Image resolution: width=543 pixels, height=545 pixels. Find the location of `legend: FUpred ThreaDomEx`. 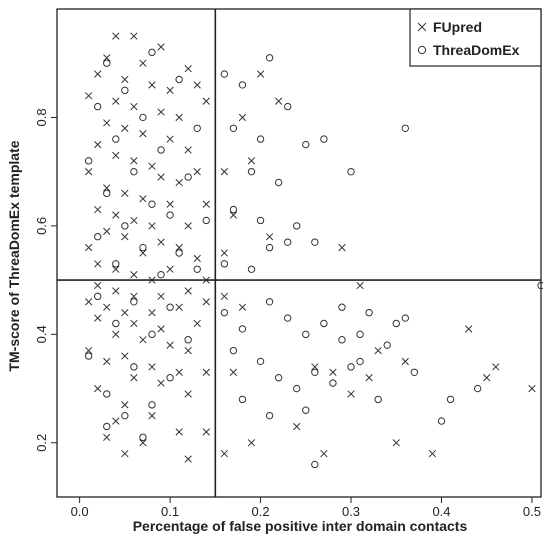

legend: FUpred ThreaDomEx is located at coordinates (475, 37).